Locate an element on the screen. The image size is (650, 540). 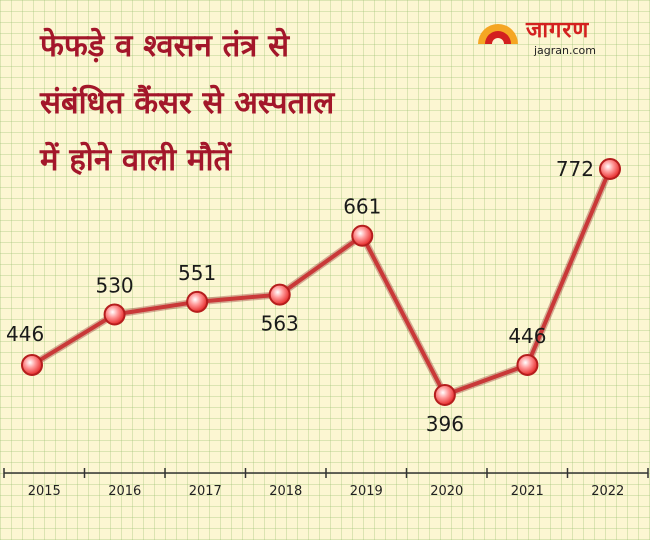
brand-domain: jagran.com is located at coordinates (565, 50).